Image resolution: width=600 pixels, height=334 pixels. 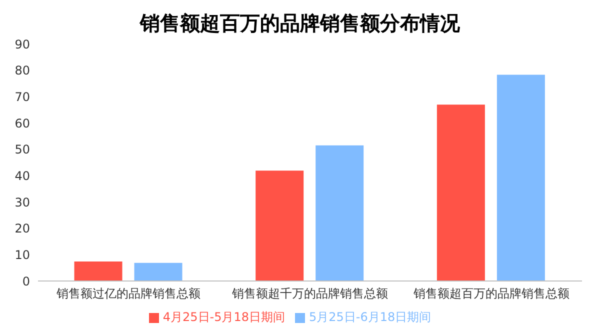 I want to click on y-tick-label: 70, so click(x=22, y=97).